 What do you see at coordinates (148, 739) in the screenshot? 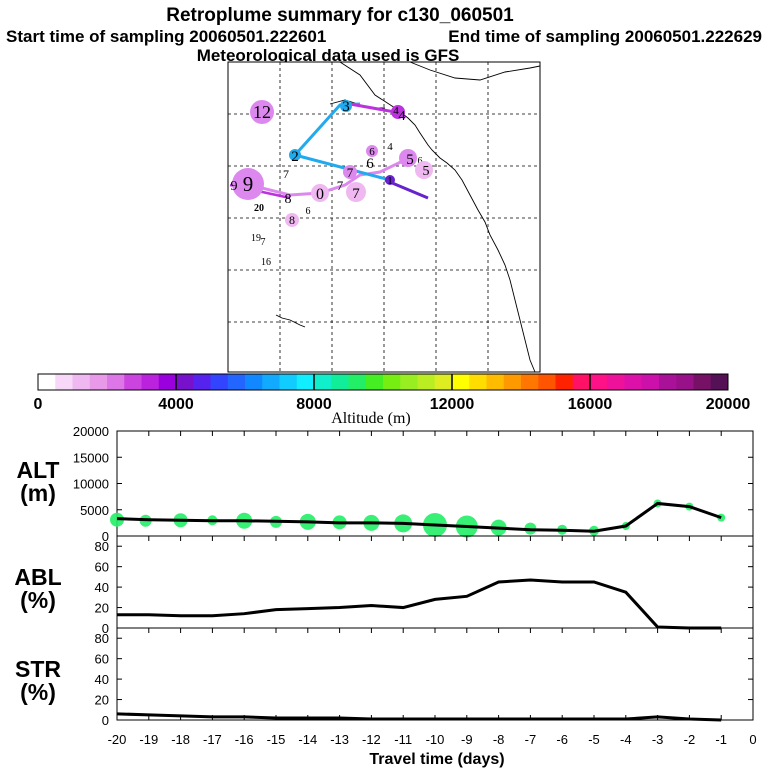
I see `x-tick-label: -19` at bounding box center [148, 739].